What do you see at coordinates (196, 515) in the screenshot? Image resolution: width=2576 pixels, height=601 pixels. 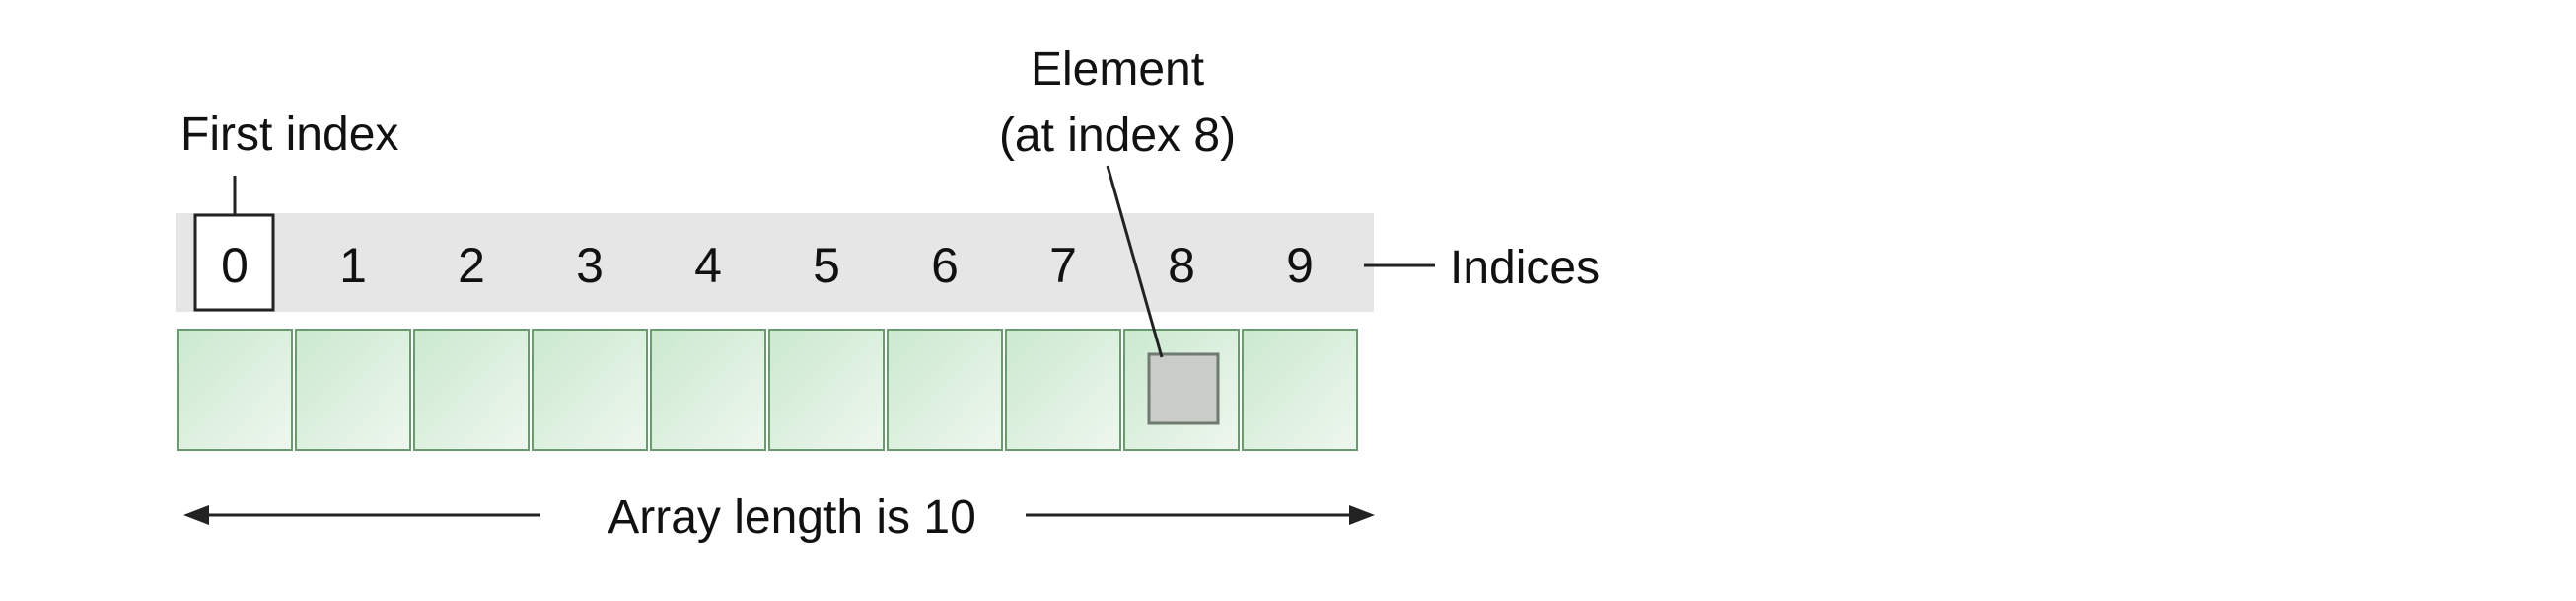 I see `array-length-left-arrowhead` at bounding box center [196, 515].